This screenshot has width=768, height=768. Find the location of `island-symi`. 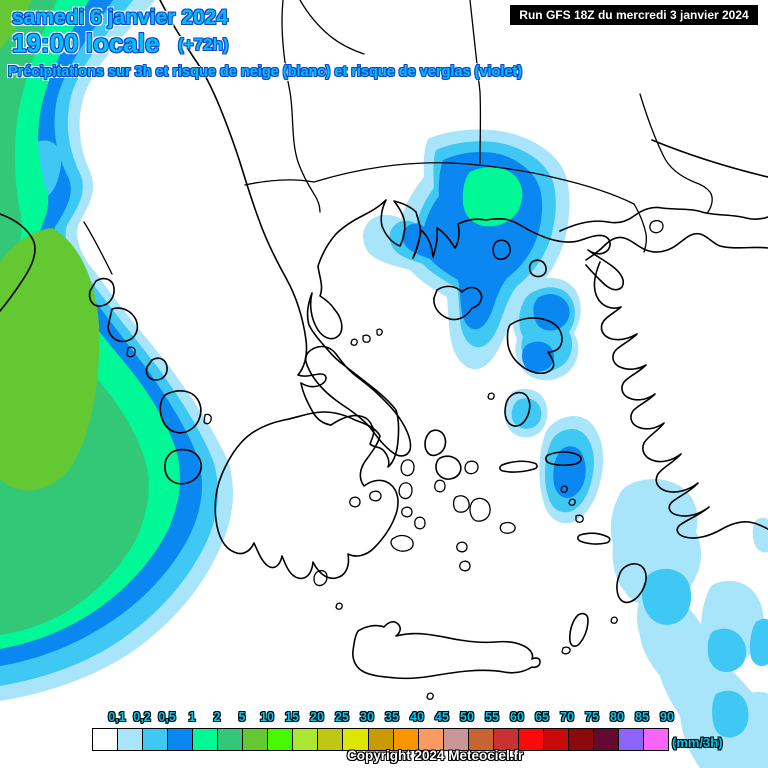

island-symi is located at coordinates (614, 620).